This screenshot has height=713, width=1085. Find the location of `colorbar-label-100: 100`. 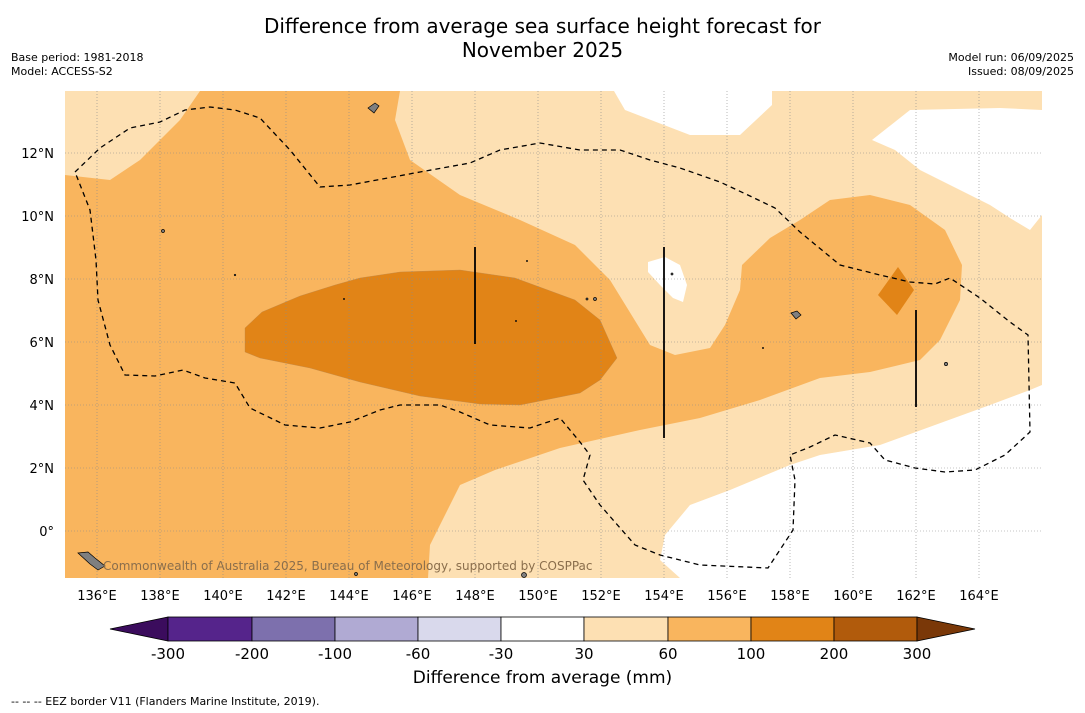

colorbar-label-100: 100 is located at coordinates (751, 654).